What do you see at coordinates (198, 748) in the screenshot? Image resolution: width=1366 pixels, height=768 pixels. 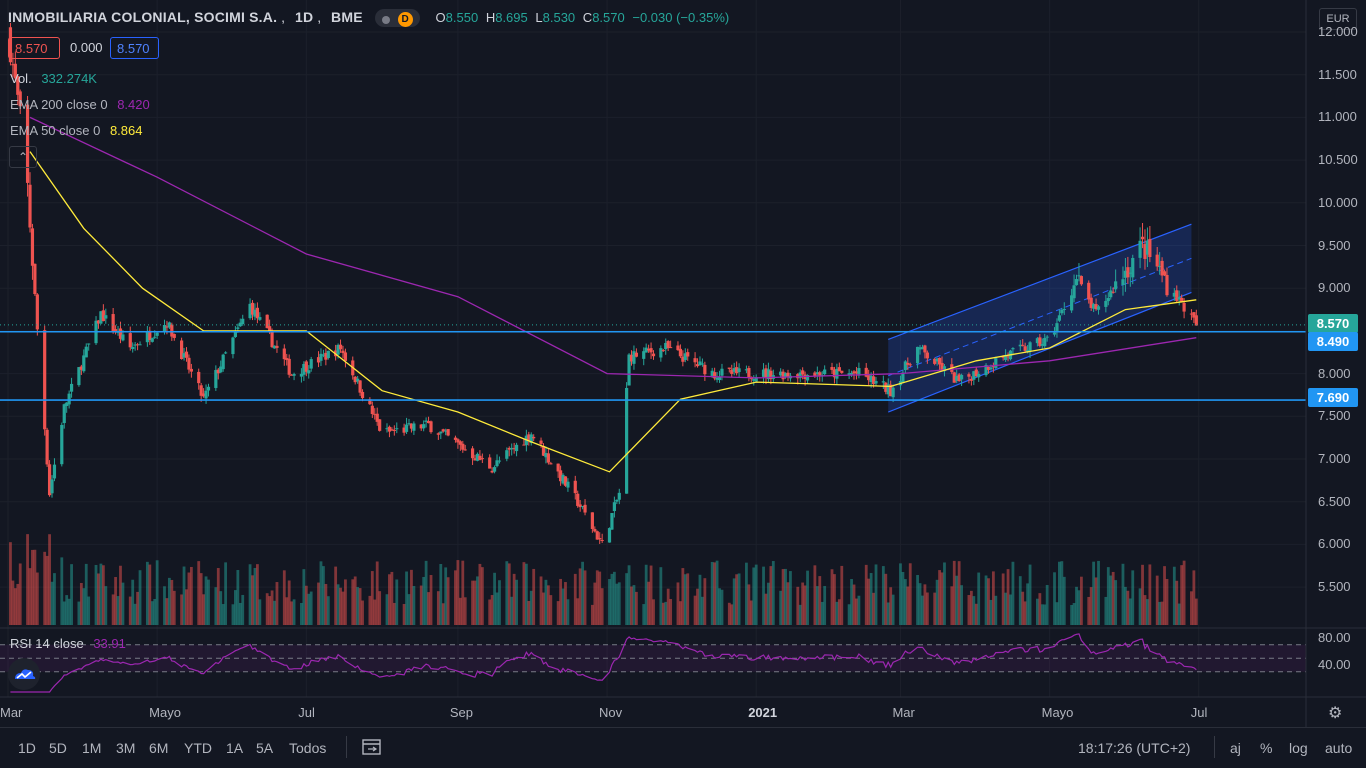 I see `range-ytd: YTD` at bounding box center [198, 748].